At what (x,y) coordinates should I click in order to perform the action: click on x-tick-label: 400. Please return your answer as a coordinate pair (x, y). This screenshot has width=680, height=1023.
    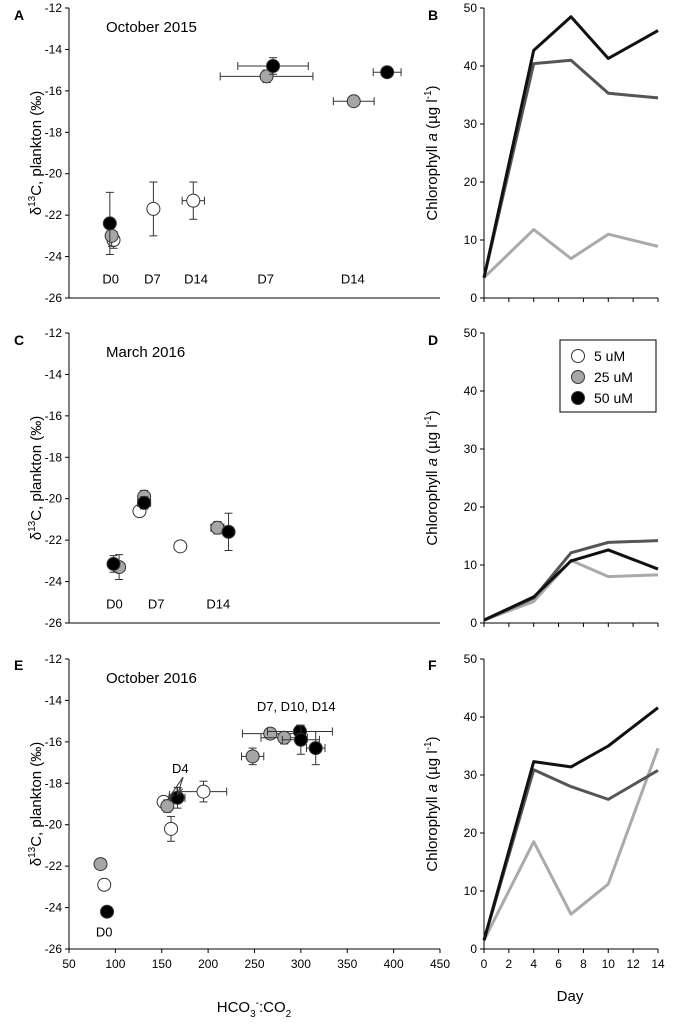
    Looking at the image, I should click on (394, 964).